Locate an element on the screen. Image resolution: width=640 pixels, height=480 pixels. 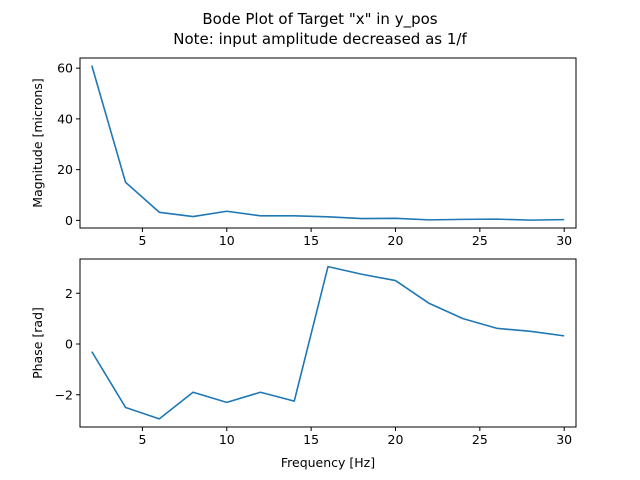
phase-ytick-label: 2 is located at coordinates (69, 293).